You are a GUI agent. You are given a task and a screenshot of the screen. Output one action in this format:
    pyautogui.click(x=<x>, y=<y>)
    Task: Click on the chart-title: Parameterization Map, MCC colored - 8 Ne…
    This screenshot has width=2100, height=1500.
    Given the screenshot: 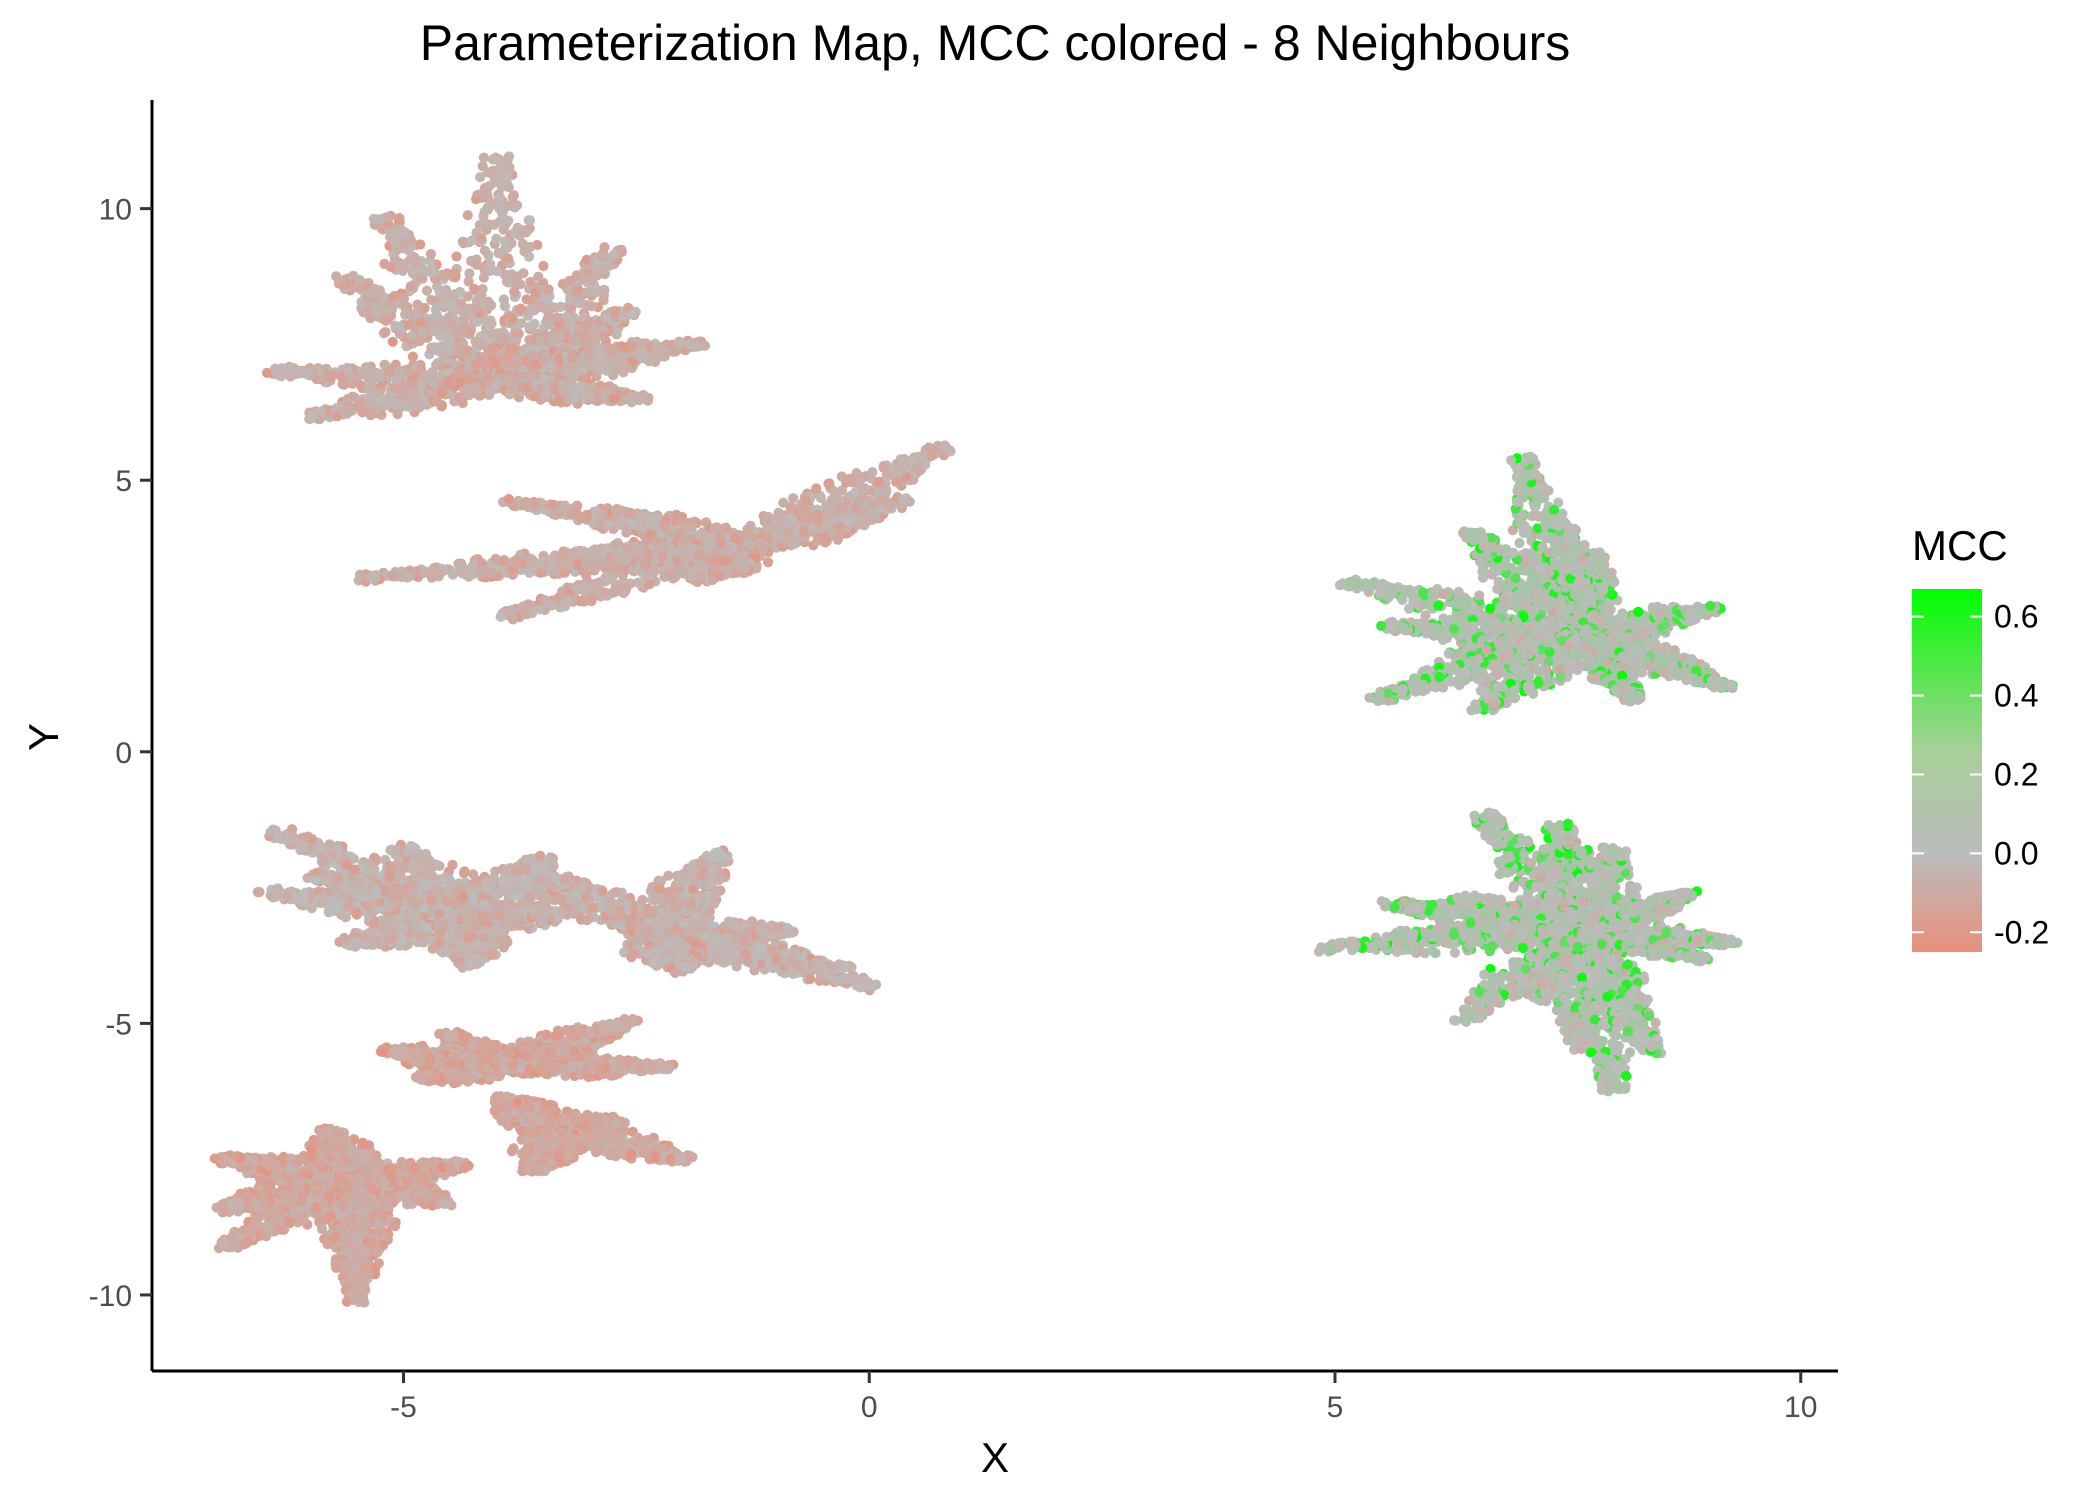 What is the action you would take?
    pyautogui.click(x=995, y=43)
    